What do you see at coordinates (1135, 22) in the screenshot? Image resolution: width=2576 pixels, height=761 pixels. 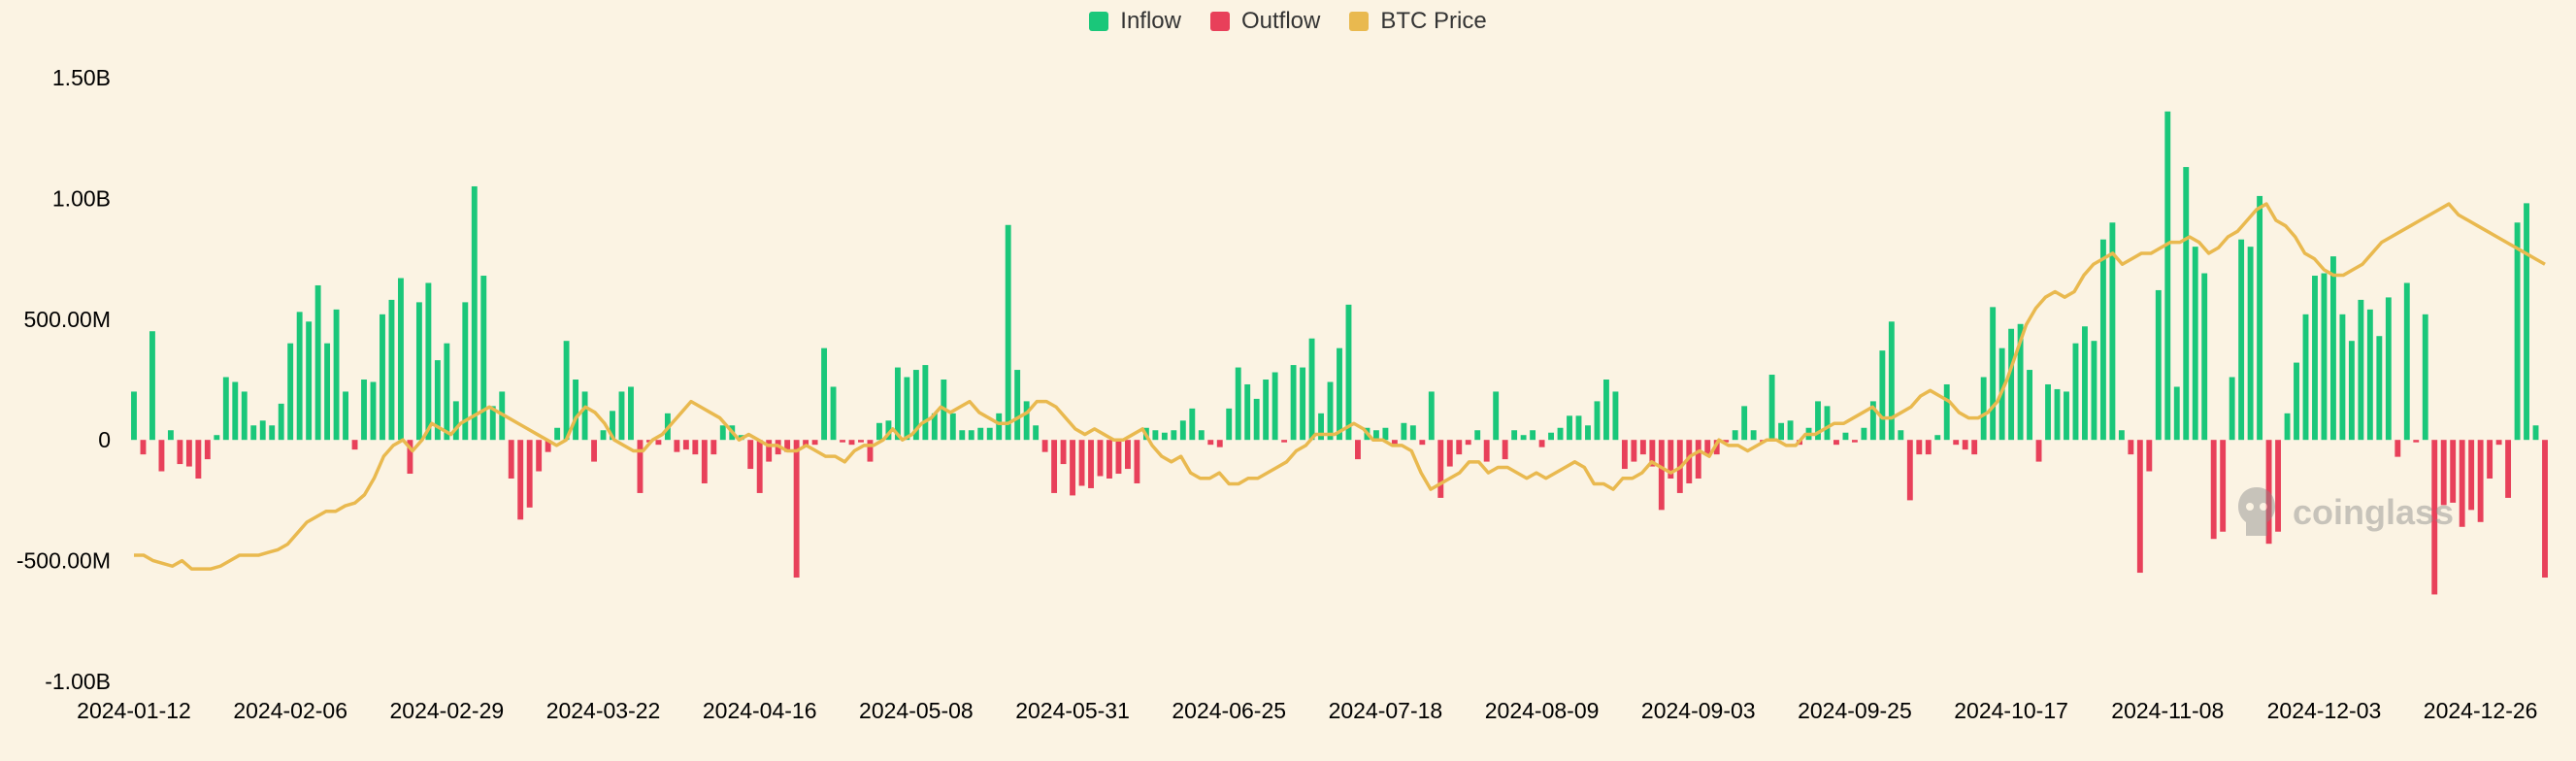 I see `legend-item-inflow: Inflow` at bounding box center [1135, 22].